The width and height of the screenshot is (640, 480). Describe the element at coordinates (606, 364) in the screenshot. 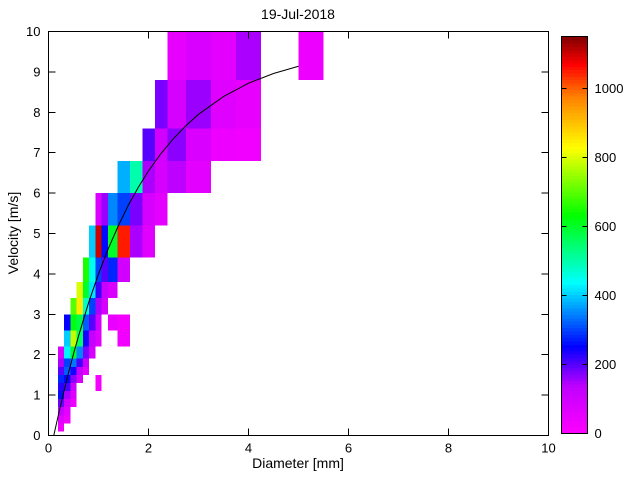

I see `colorbar-tick-label: 200` at that location.